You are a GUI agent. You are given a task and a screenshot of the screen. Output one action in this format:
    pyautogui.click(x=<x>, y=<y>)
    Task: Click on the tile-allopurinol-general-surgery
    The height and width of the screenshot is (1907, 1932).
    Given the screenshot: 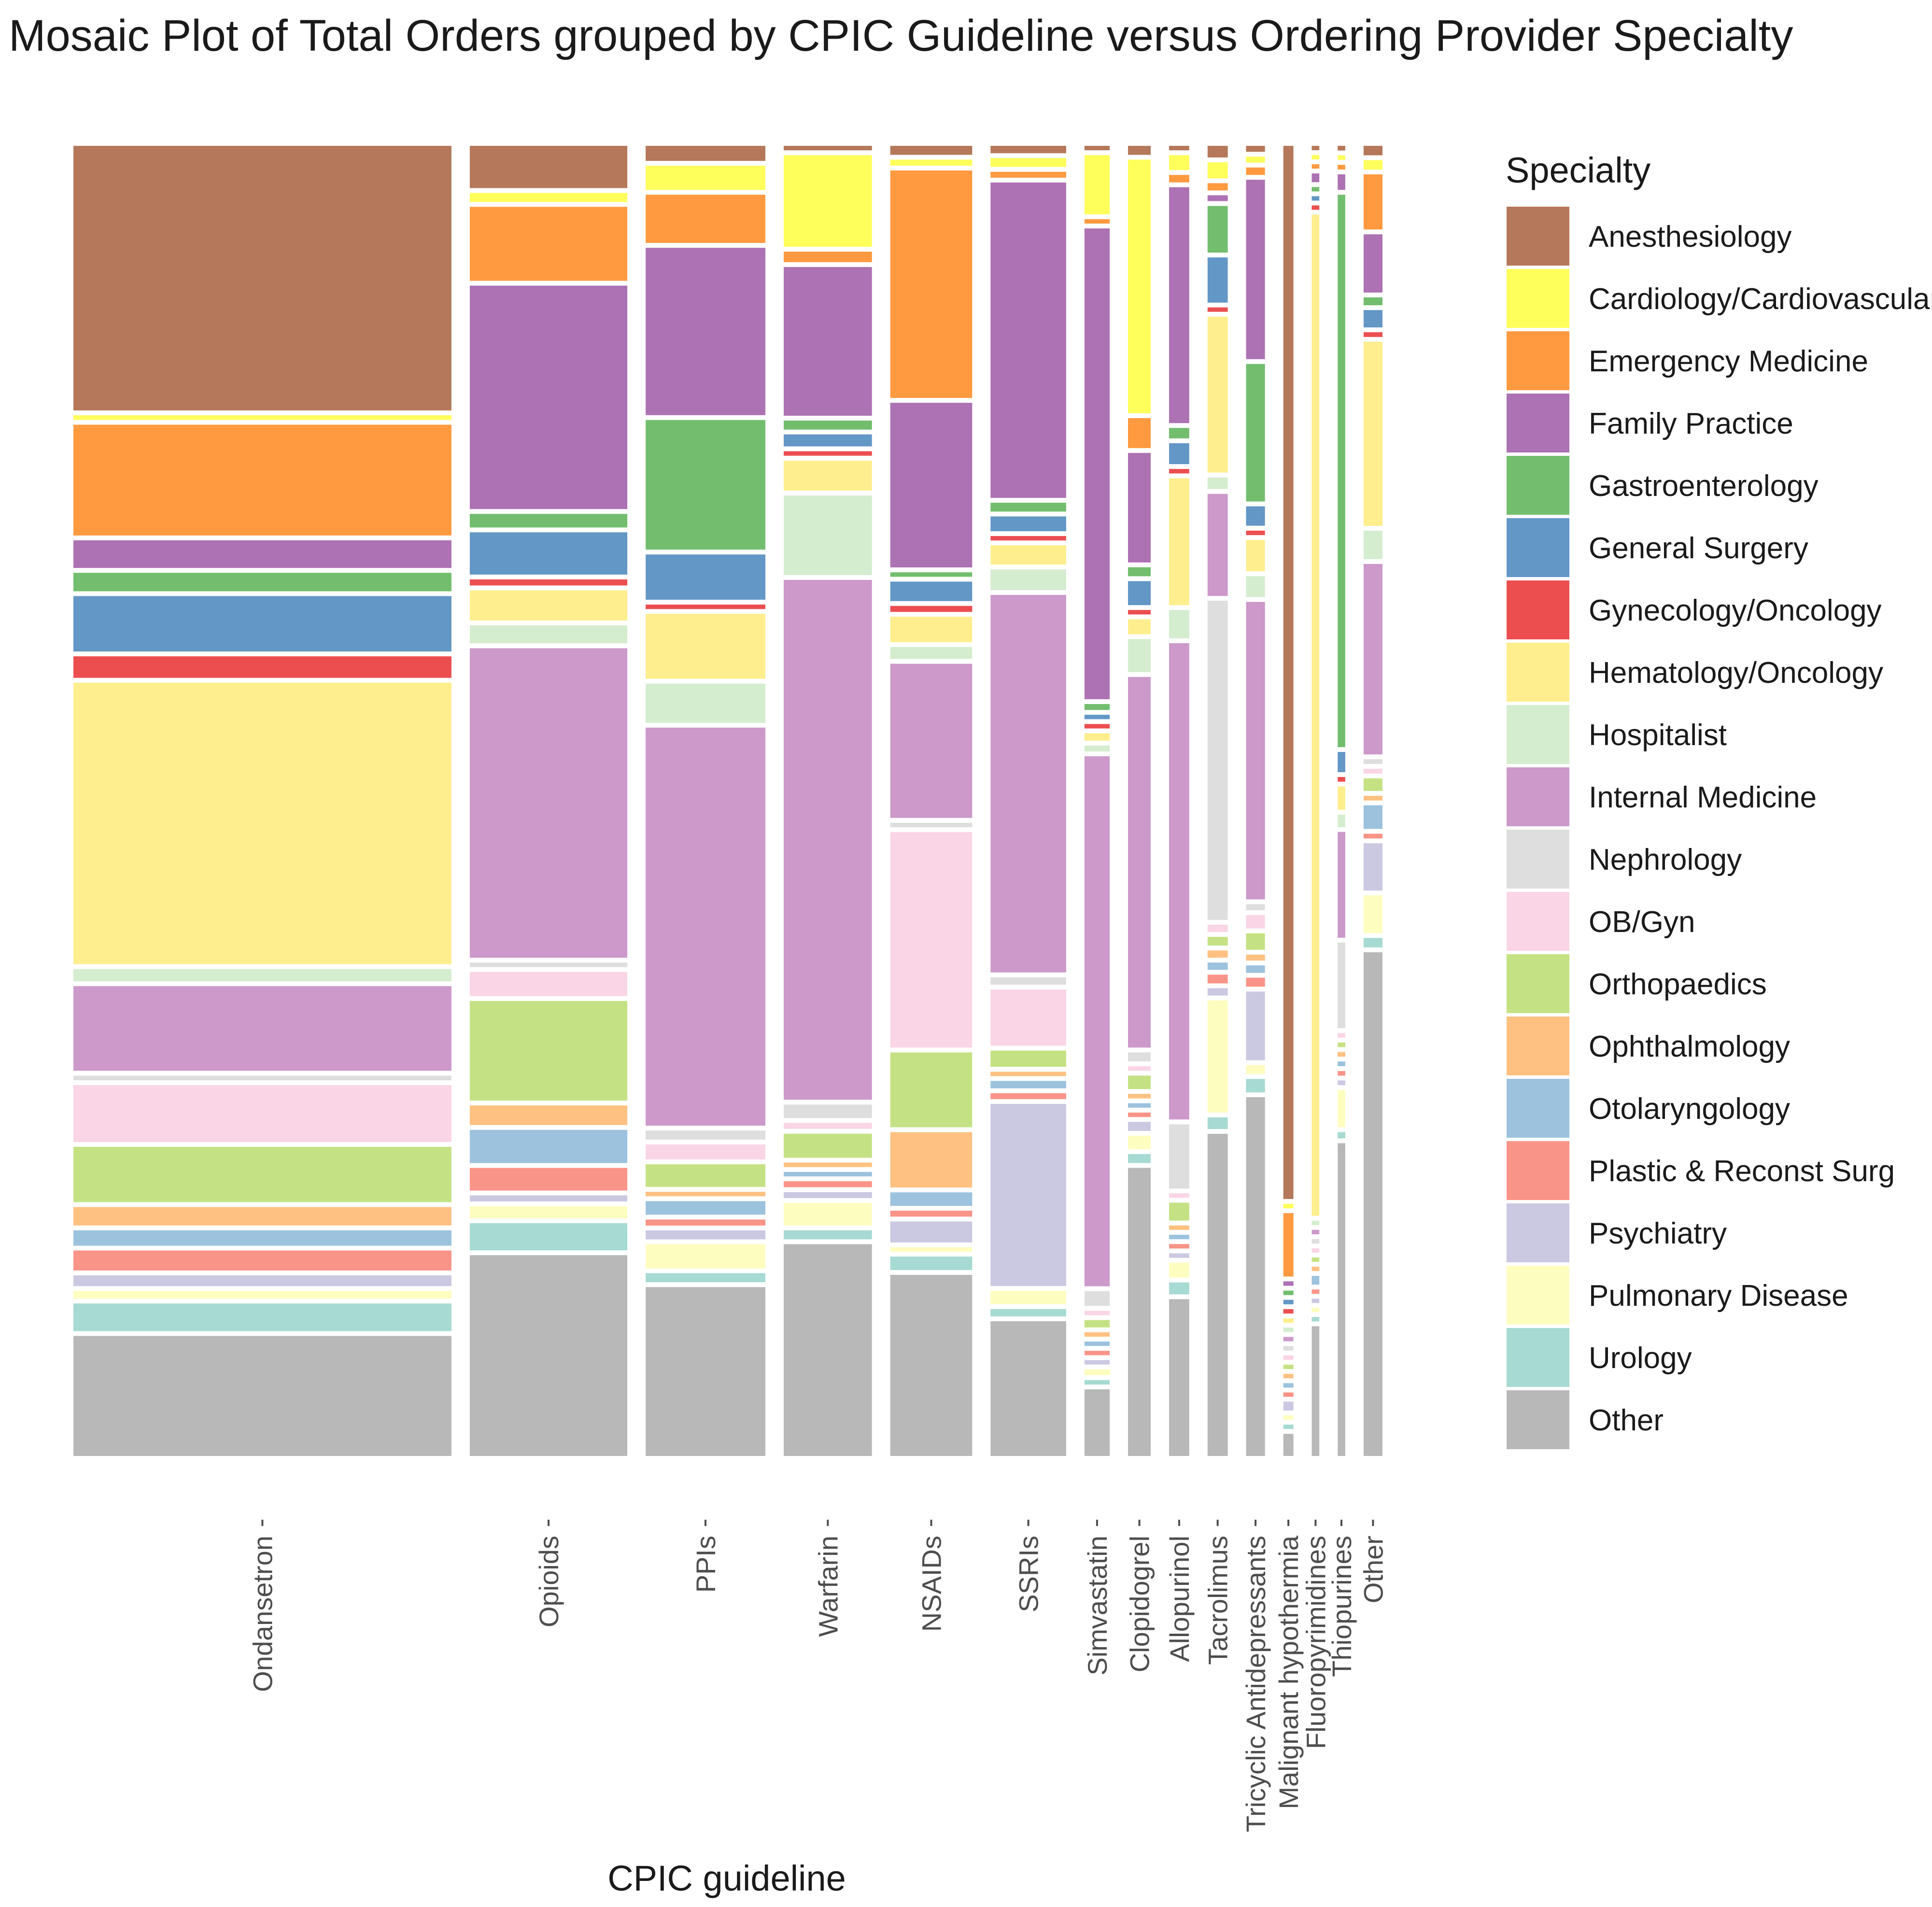 What is the action you would take?
    pyautogui.click(x=1179, y=454)
    